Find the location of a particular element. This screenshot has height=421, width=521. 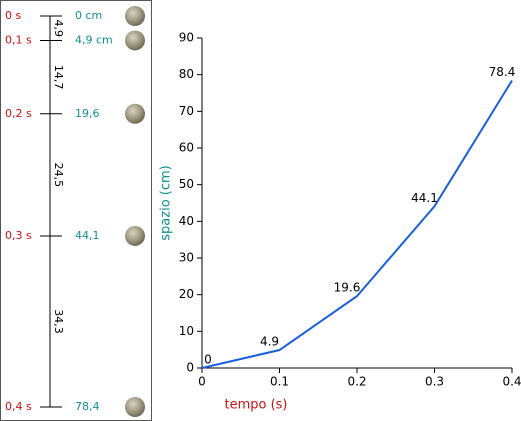

time-label: 0,1 s is located at coordinates (18, 39).